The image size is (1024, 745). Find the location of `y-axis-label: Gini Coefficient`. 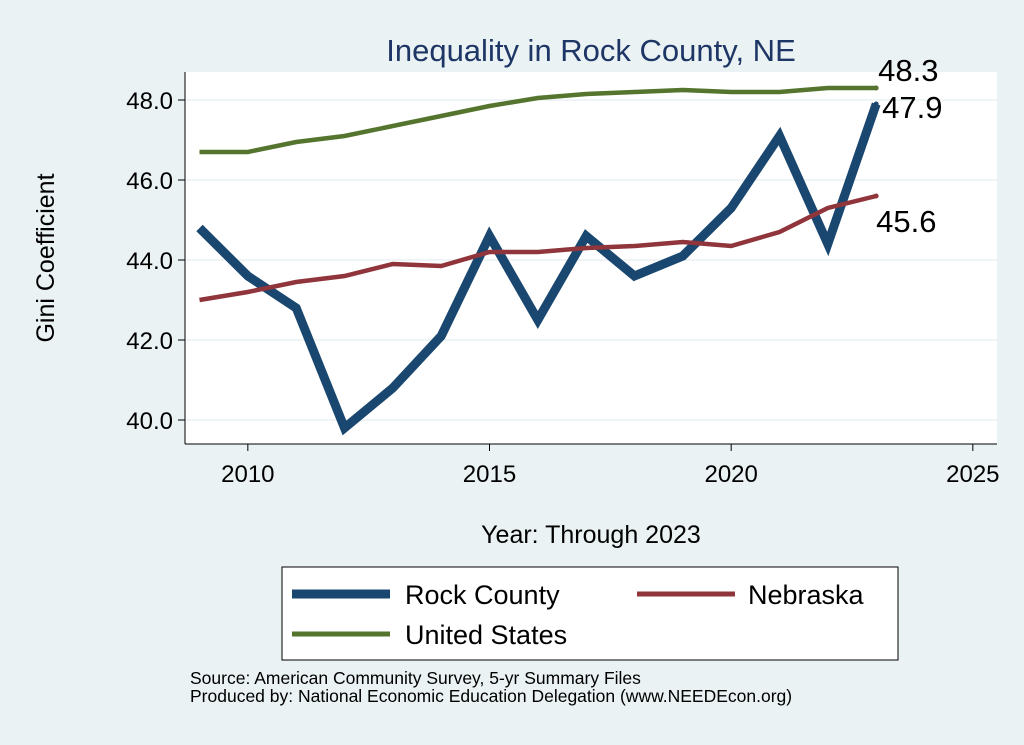

y-axis-label: Gini Coefficient is located at coordinates (46, 257).